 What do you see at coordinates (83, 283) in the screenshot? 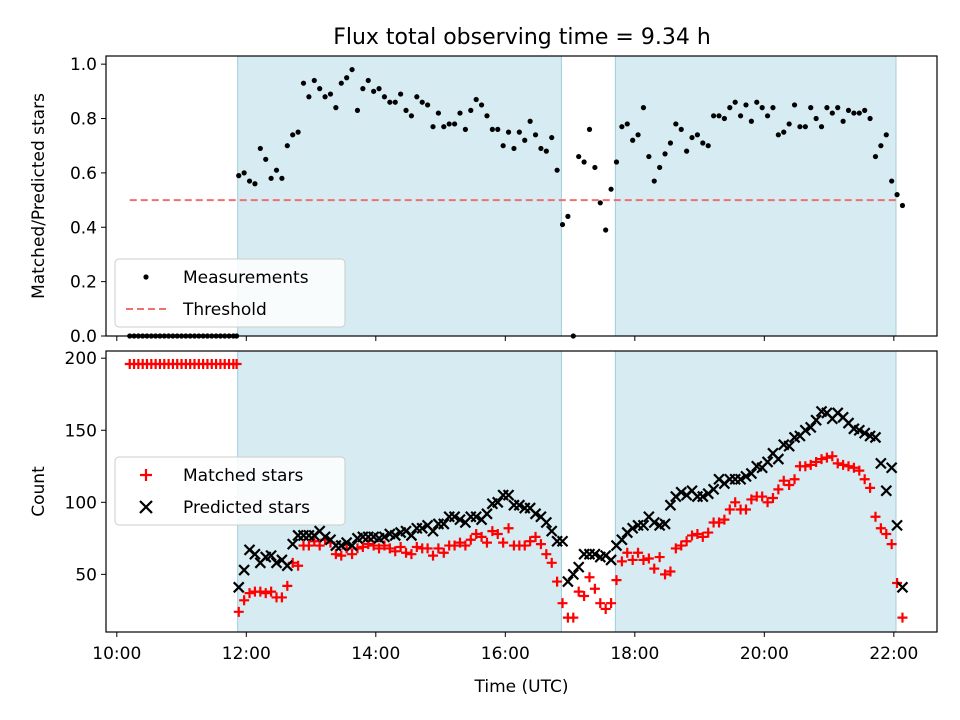
I see `y-tick-label: 0.2` at bounding box center [83, 283].